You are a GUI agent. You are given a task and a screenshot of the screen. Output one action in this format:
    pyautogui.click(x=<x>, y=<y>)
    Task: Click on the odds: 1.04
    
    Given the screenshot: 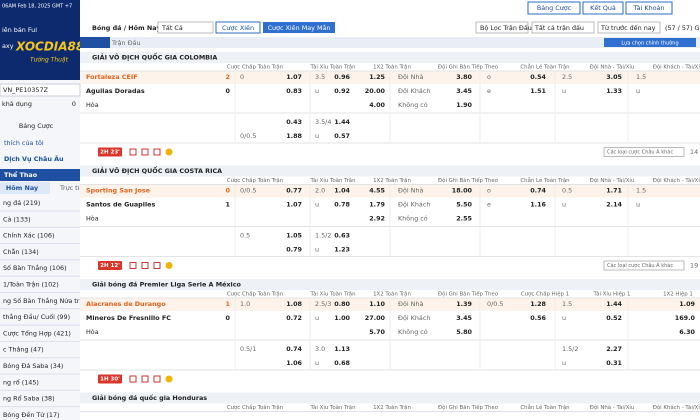 What is the action you would take?
    pyautogui.click(x=342, y=191)
    